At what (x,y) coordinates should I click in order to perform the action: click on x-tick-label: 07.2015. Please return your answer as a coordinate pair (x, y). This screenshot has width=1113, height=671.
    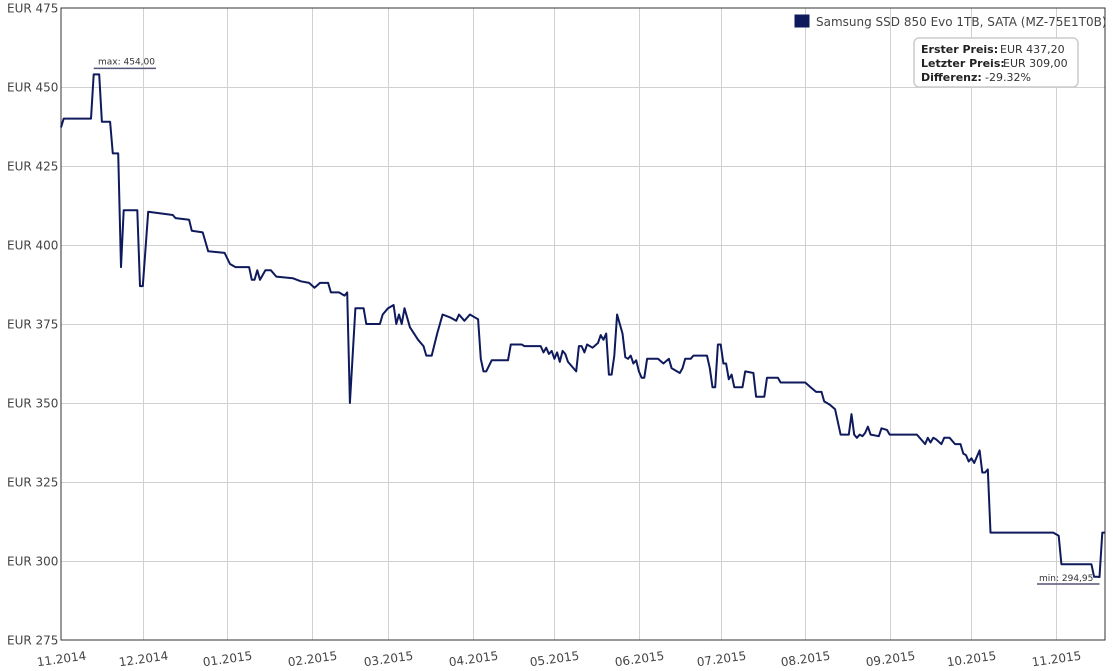
    Looking at the image, I should click on (721, 659).